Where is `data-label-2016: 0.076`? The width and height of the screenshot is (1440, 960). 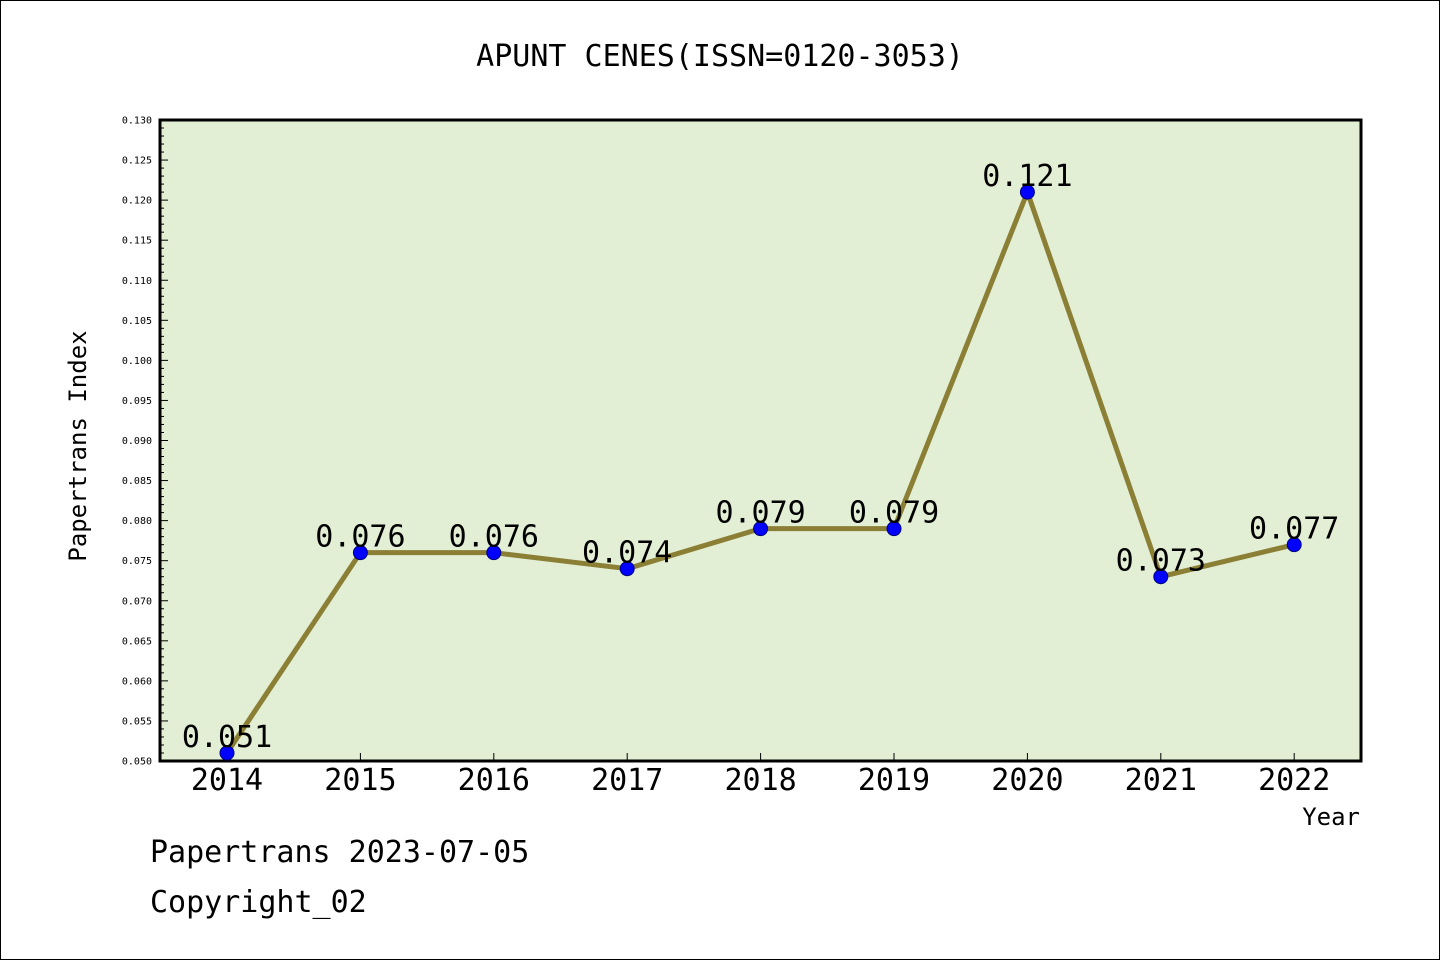
data-label-2016: 0.076 is located at coordinates (494, 537).